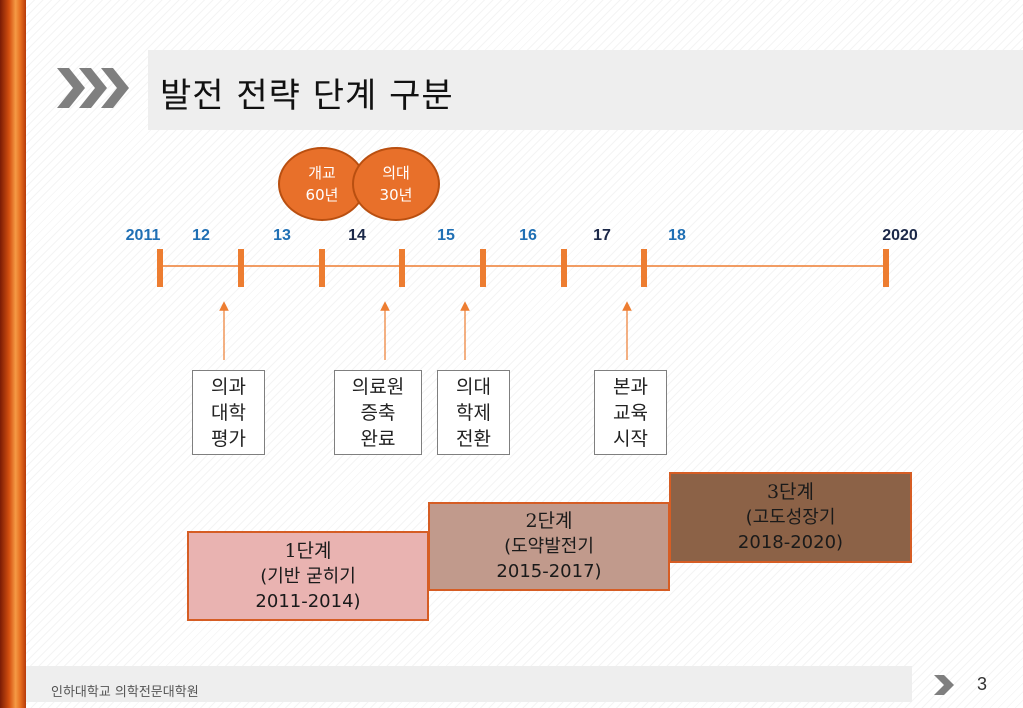 This screenshot has height=708, width=1023. I want to click on phase-box-3: 3단계 (고도성장기 2018-2020), so click(790, 517).